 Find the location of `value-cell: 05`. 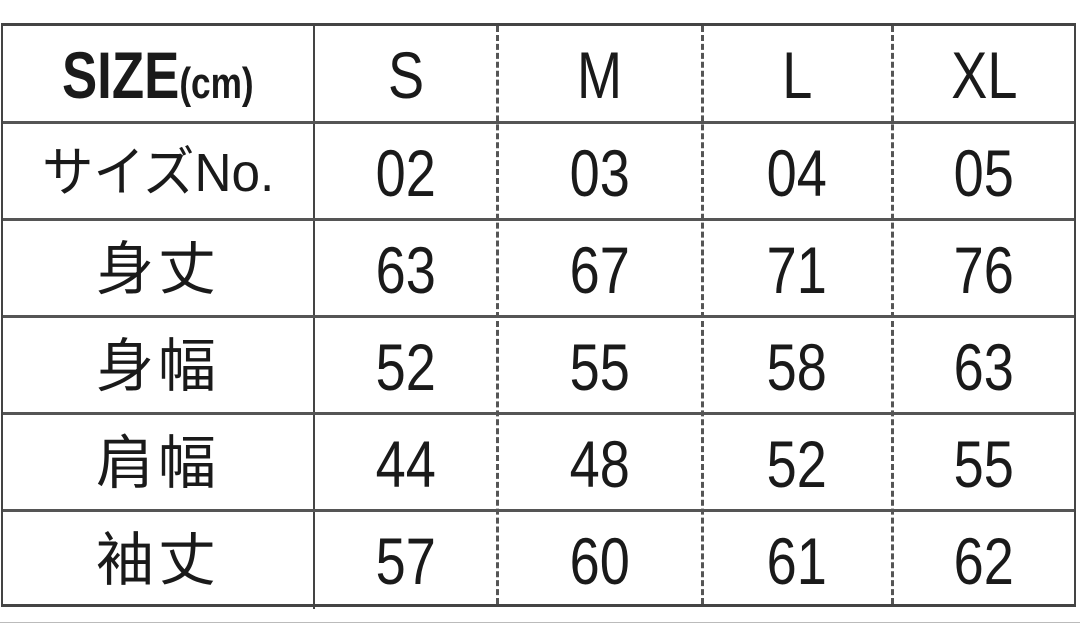

value-cell: 05 is located at coordinates (984, 172).